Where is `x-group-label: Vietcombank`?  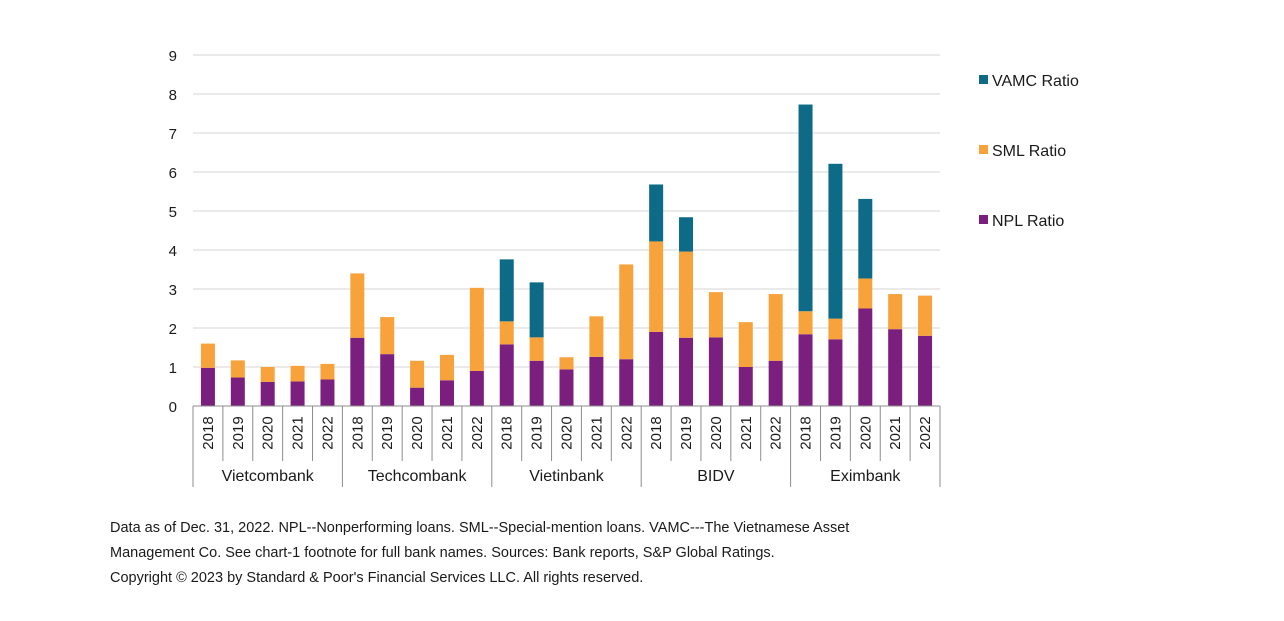 x-group-label: Vietcombank is located at coordinates (268, 476).